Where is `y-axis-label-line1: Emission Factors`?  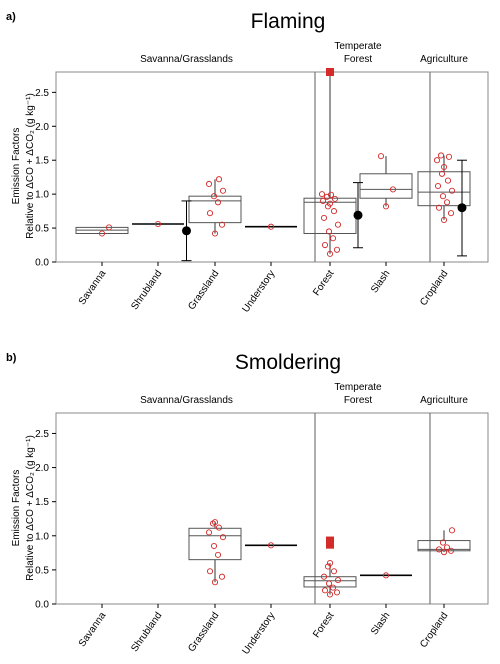 y-axis-label-line1: Emission Factors is located at coordinates (16, 166).